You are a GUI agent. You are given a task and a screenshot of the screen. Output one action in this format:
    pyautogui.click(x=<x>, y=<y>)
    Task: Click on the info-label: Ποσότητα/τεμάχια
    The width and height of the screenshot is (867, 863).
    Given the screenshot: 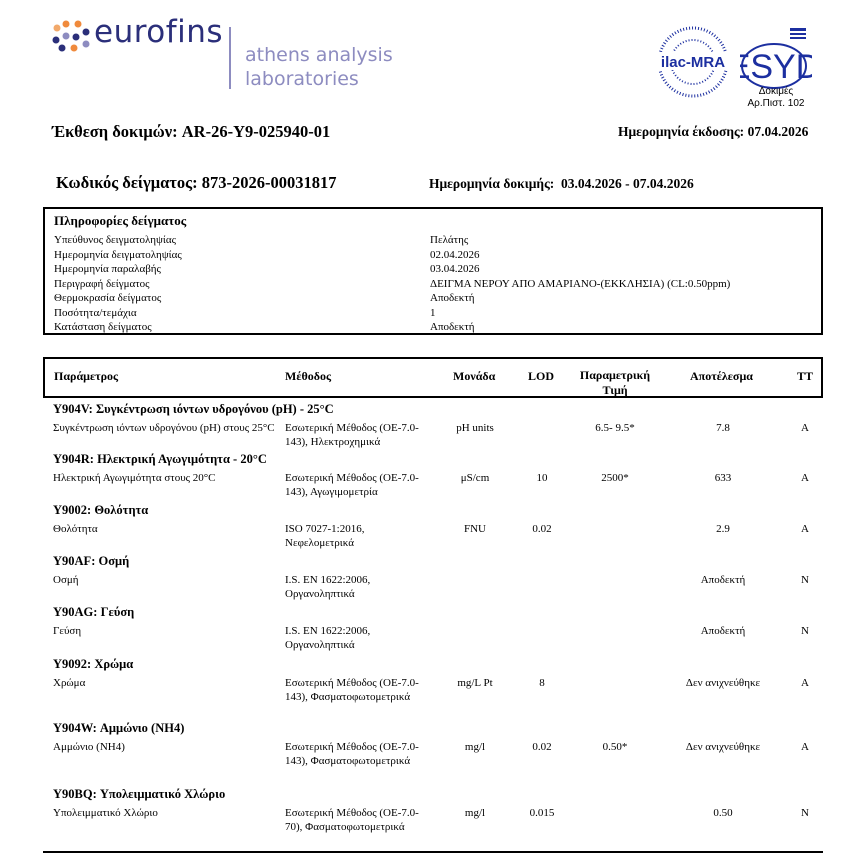 What is the action you would take?
    pyautogui.click(x=95, y=312)
    